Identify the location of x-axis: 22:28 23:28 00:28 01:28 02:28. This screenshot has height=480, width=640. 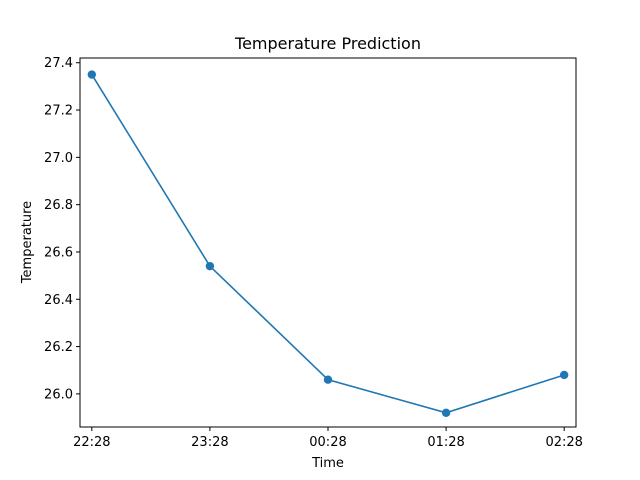
(328, 438).